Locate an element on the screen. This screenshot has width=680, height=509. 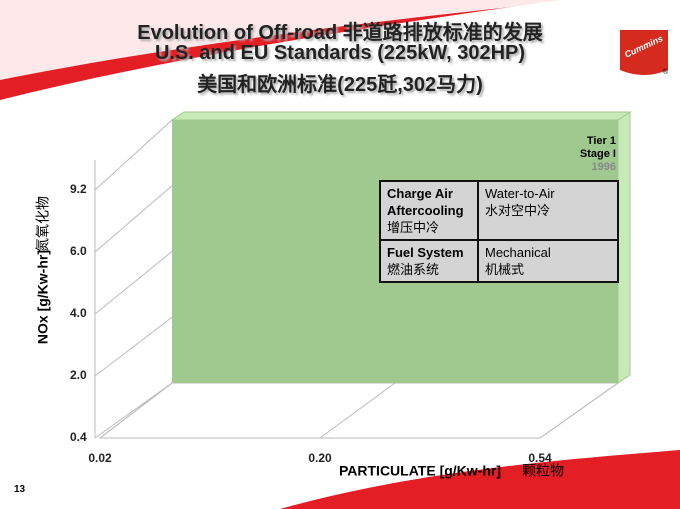
cell: Charge Air Aftercooling is located at coordinates (425, 202).